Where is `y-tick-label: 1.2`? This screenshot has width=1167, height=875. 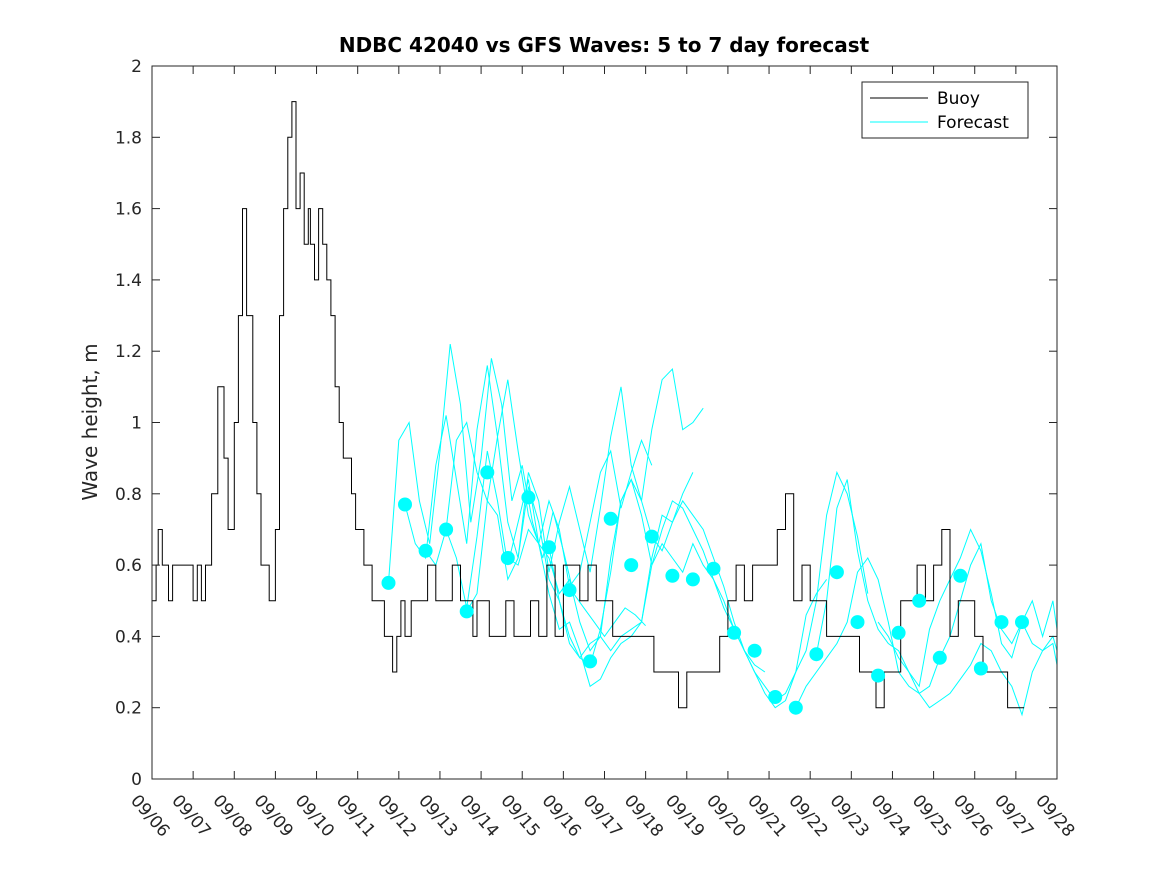 y-tick-label: 1.2 is located at coordinates (128, 352).